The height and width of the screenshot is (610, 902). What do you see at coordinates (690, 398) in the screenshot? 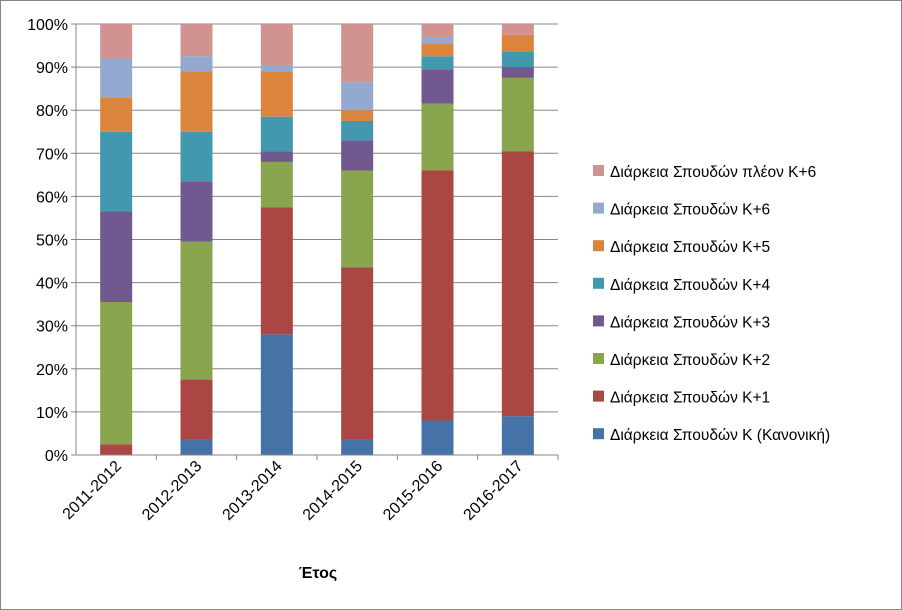
I see `legend-label: Διάρκεια Σπουδών Κ+1` at bounding box center [690, 398].